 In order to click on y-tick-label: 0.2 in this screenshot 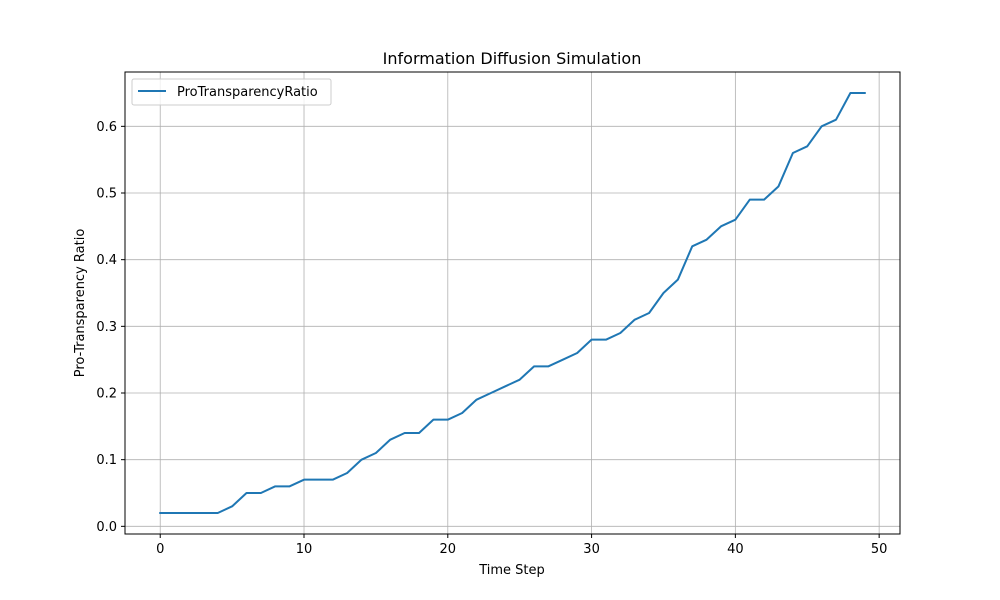, I will do `click(106, 394)`.